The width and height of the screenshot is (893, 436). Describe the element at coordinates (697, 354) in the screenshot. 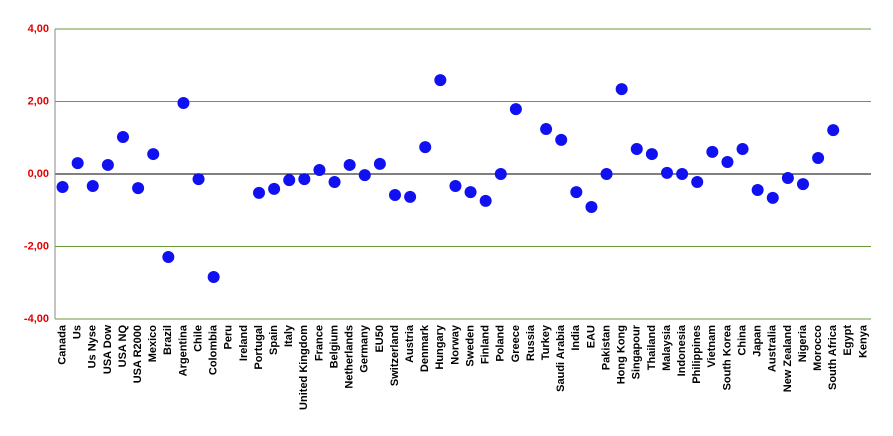

I see `x-tick-label: Philippines` at that location.